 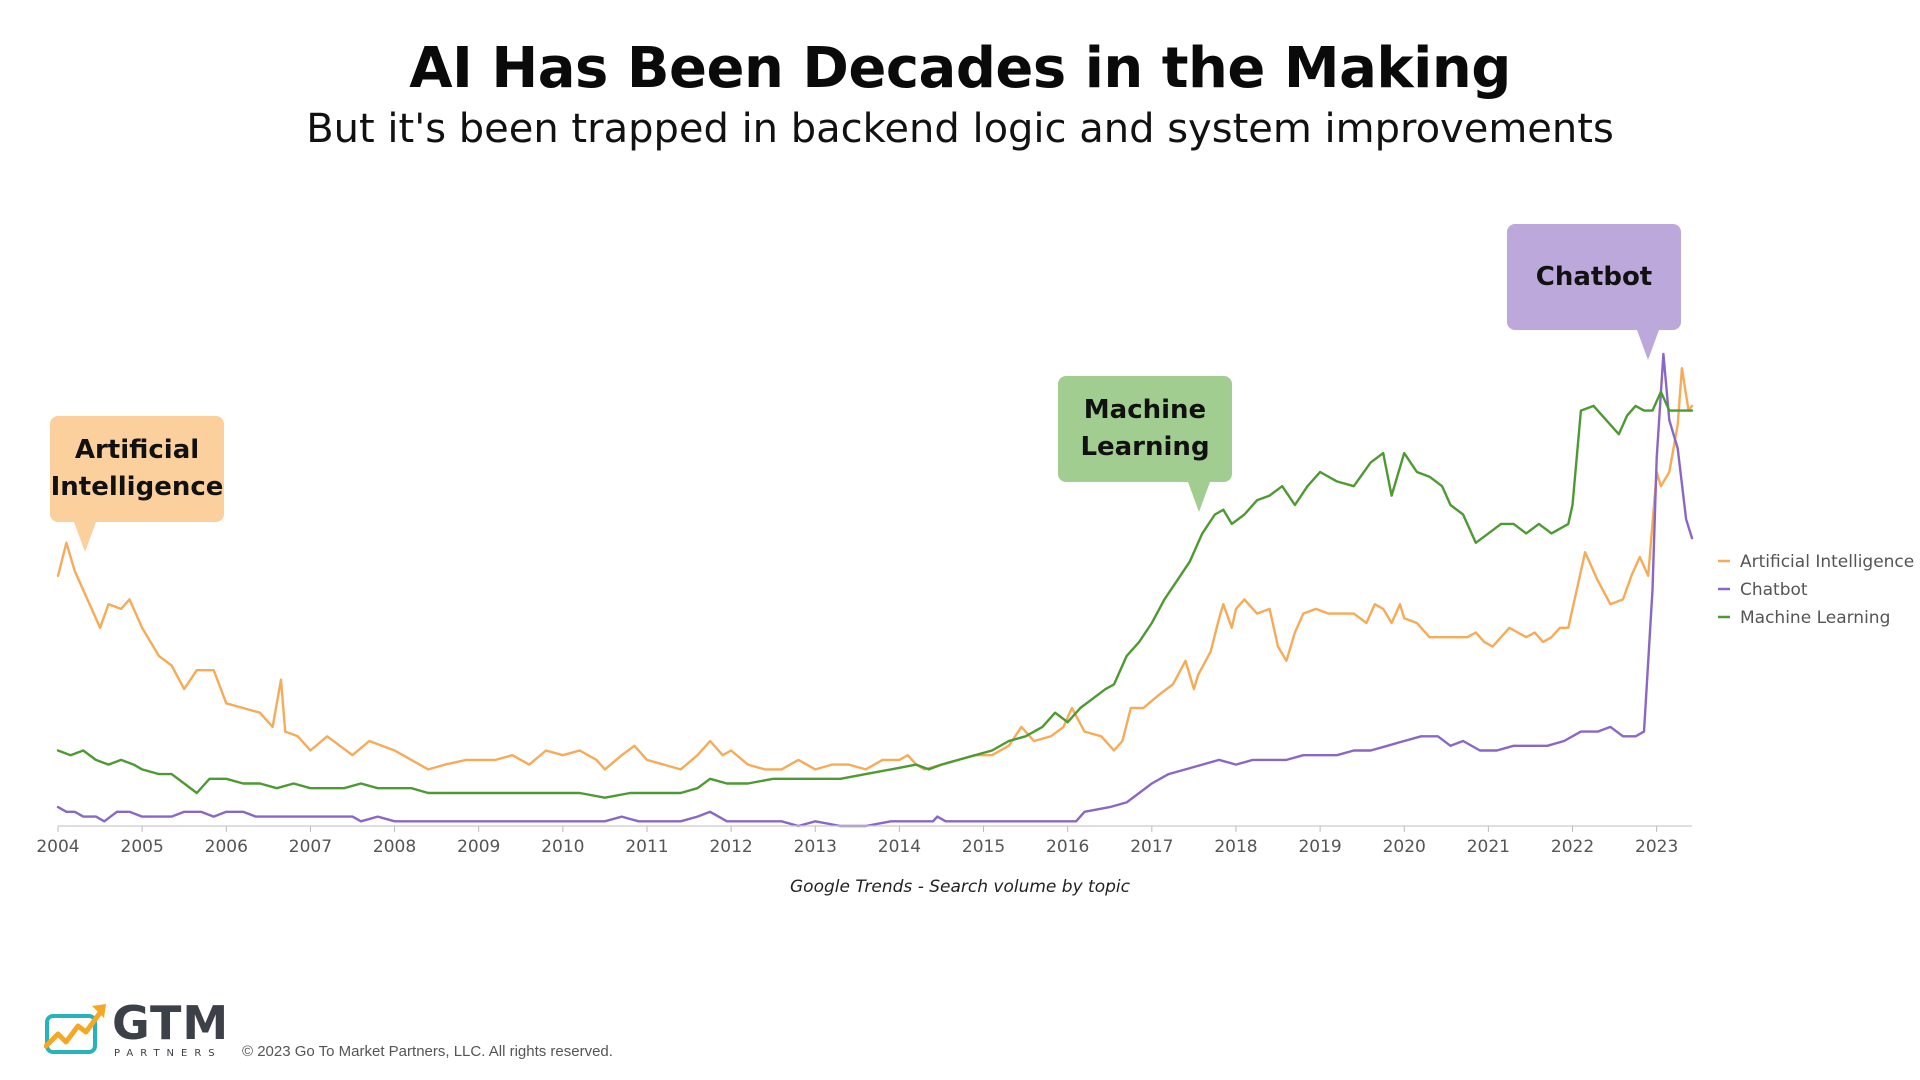 What do you see at coordinates (646, 847) in the screenshot?
I see `x-tick-label: 2011` at bounding box center [646, 847].